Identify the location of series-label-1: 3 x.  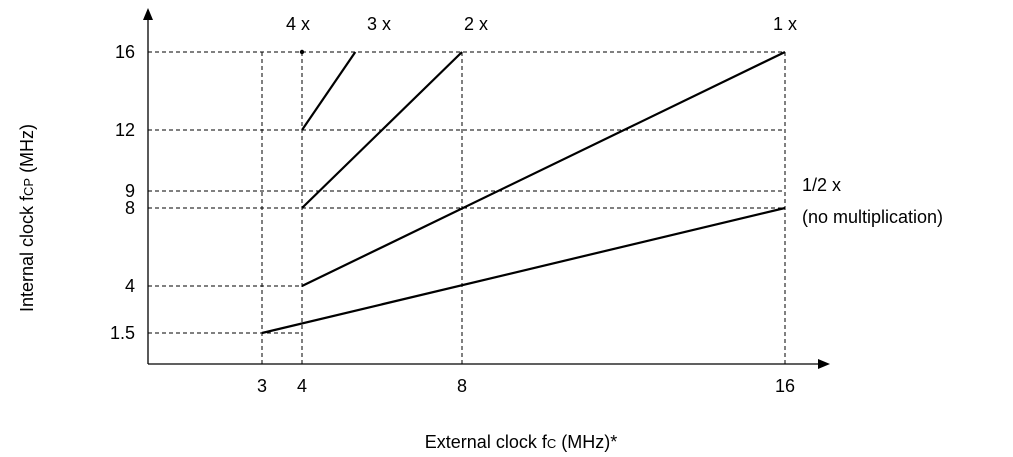
(379, 24).